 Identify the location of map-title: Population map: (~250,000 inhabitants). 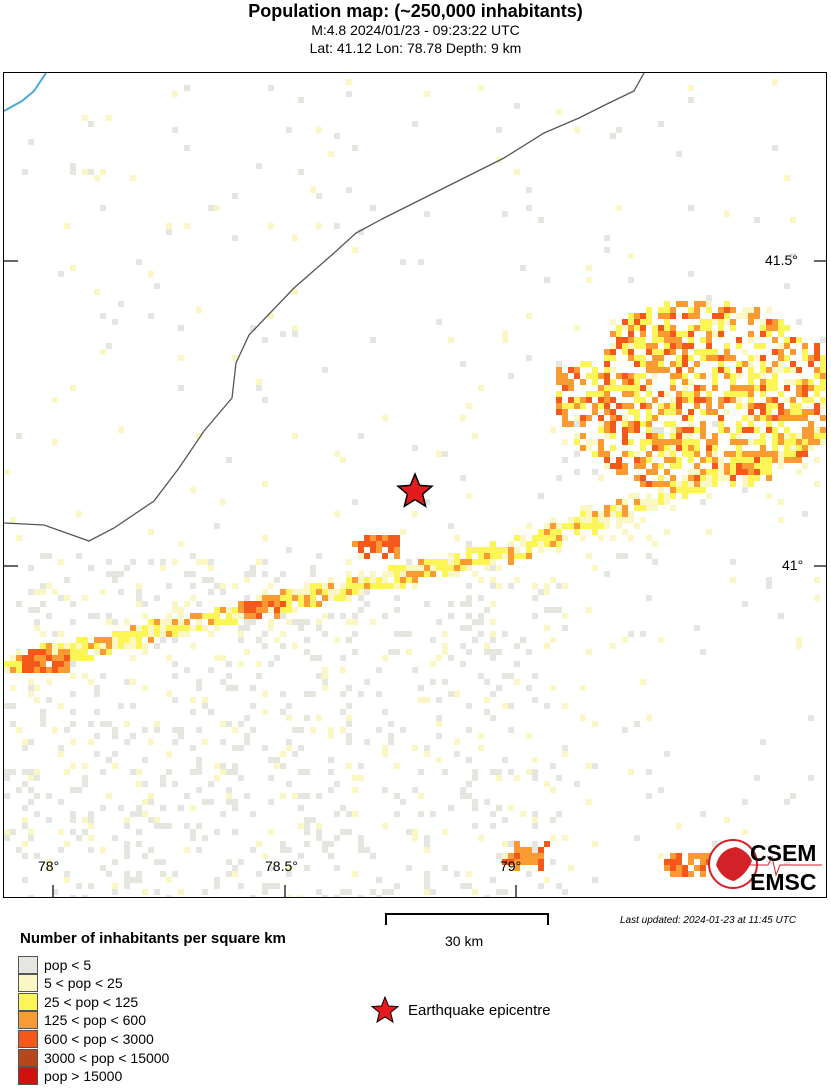
(415, 11).